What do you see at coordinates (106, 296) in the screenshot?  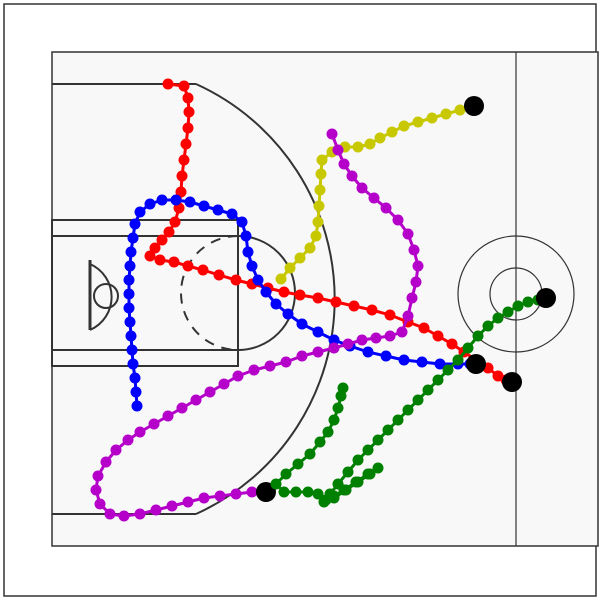 I see `rim` at bounding box center [106, 296].